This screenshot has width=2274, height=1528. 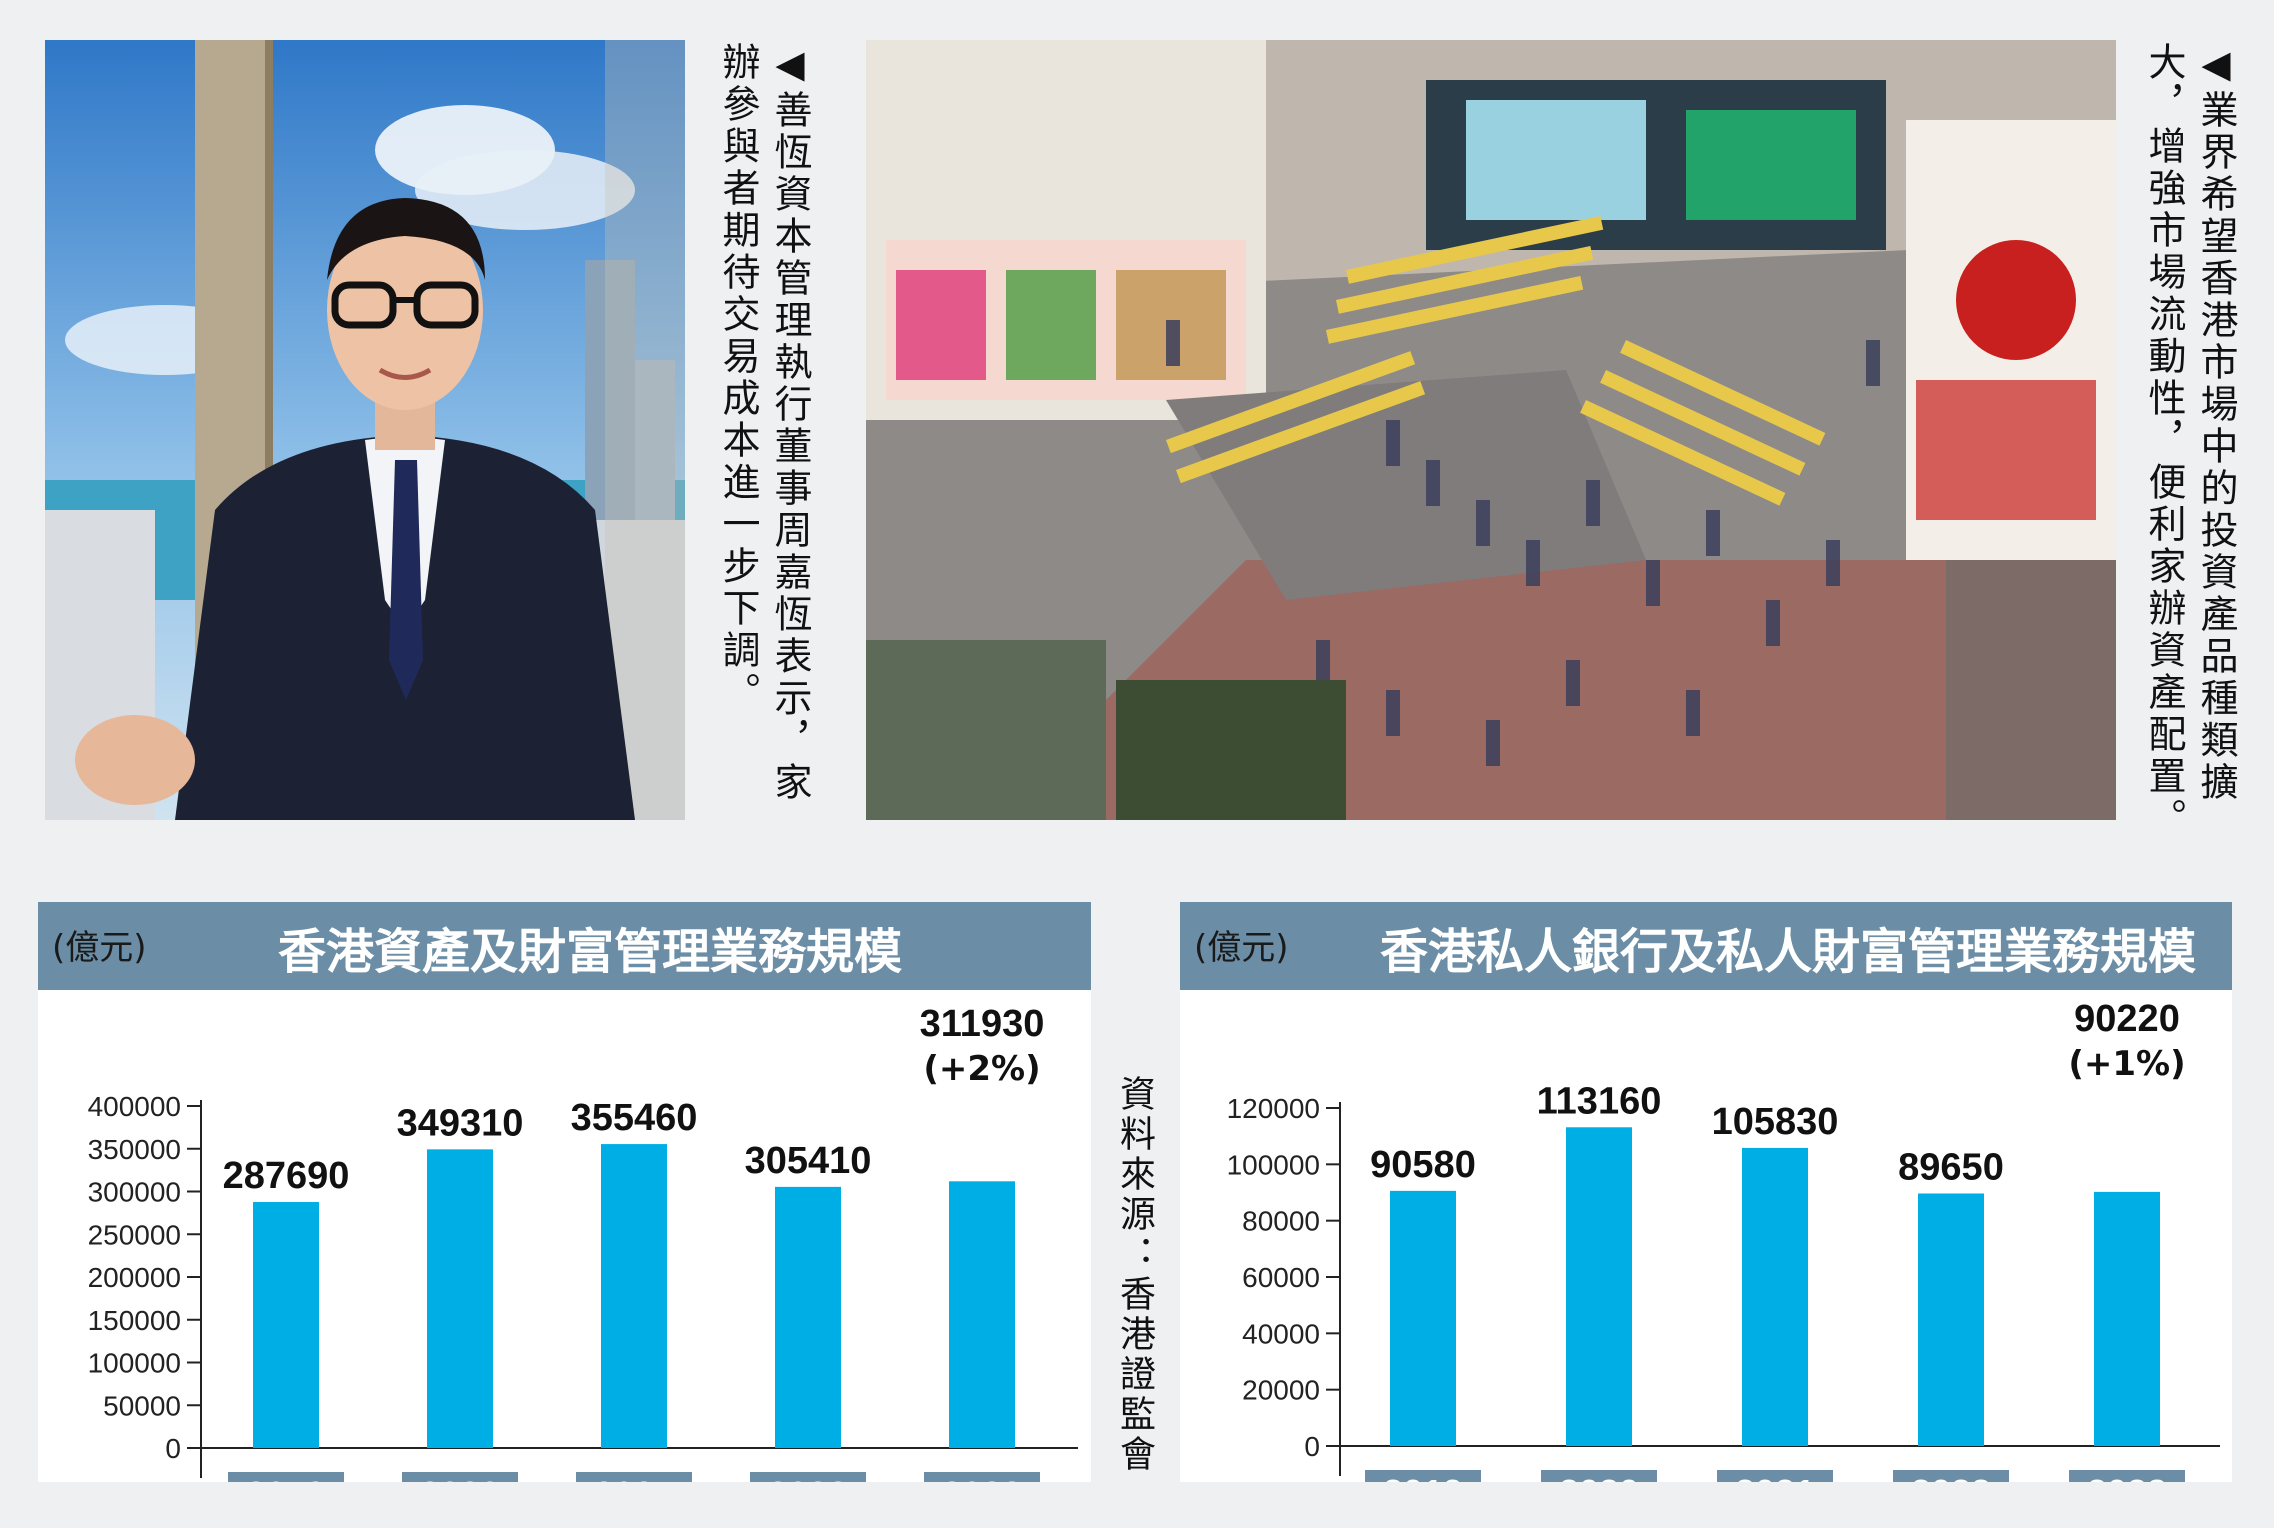 I want to click on chart-title: 香港資產及財富管理業務規模, so click(x=590, y=952).